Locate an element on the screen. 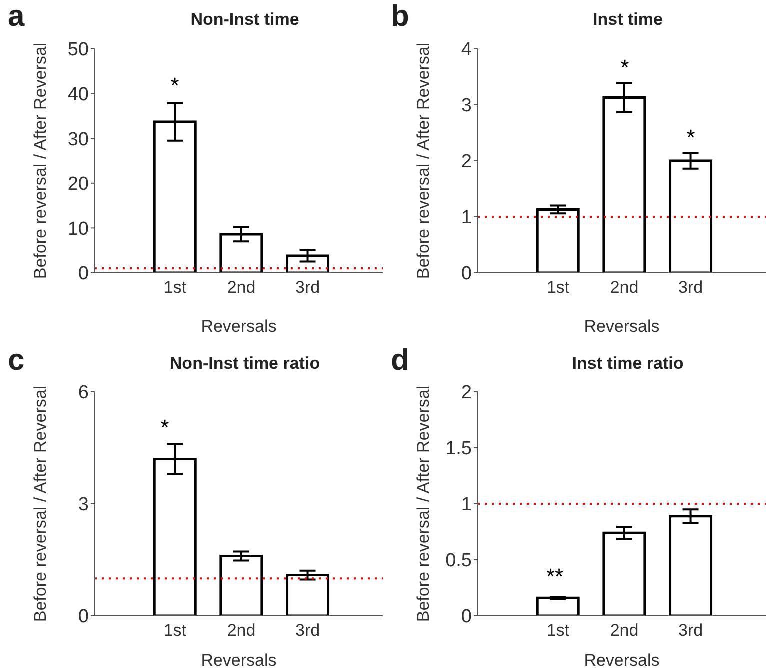  chart-title: Non-Inst time is located at coordinates (245, 19).